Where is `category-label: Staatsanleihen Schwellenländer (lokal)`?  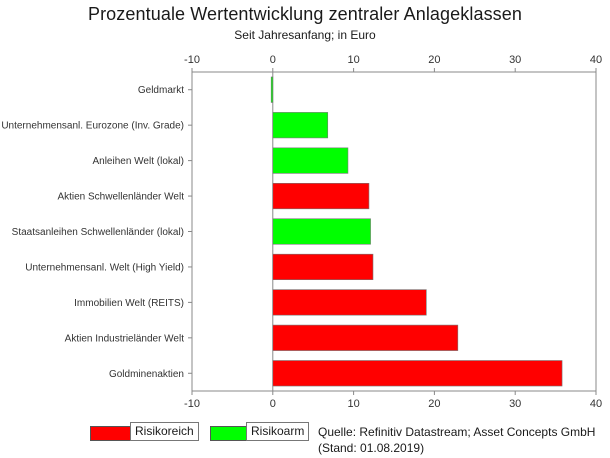 category-label: Staatsanleihen Schwellenländer (lokal) is located at coordinates (98, 232).